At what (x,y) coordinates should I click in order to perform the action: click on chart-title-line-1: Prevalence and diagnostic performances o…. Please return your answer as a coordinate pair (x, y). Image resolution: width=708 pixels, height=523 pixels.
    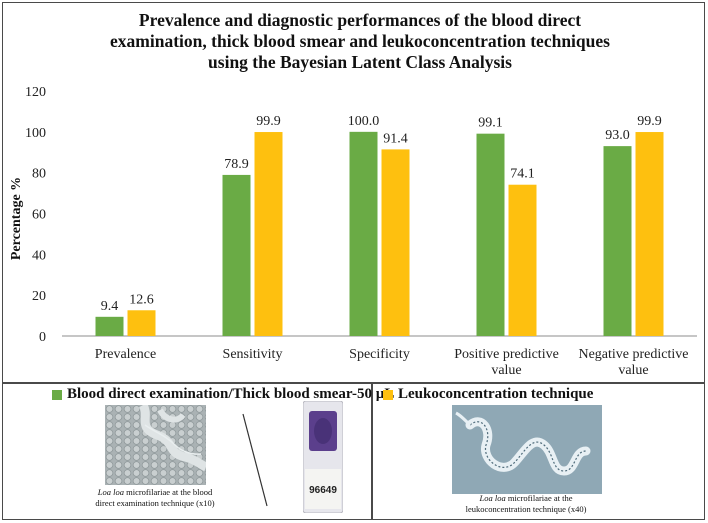
    Looking at the image, I should click on (360, 20).